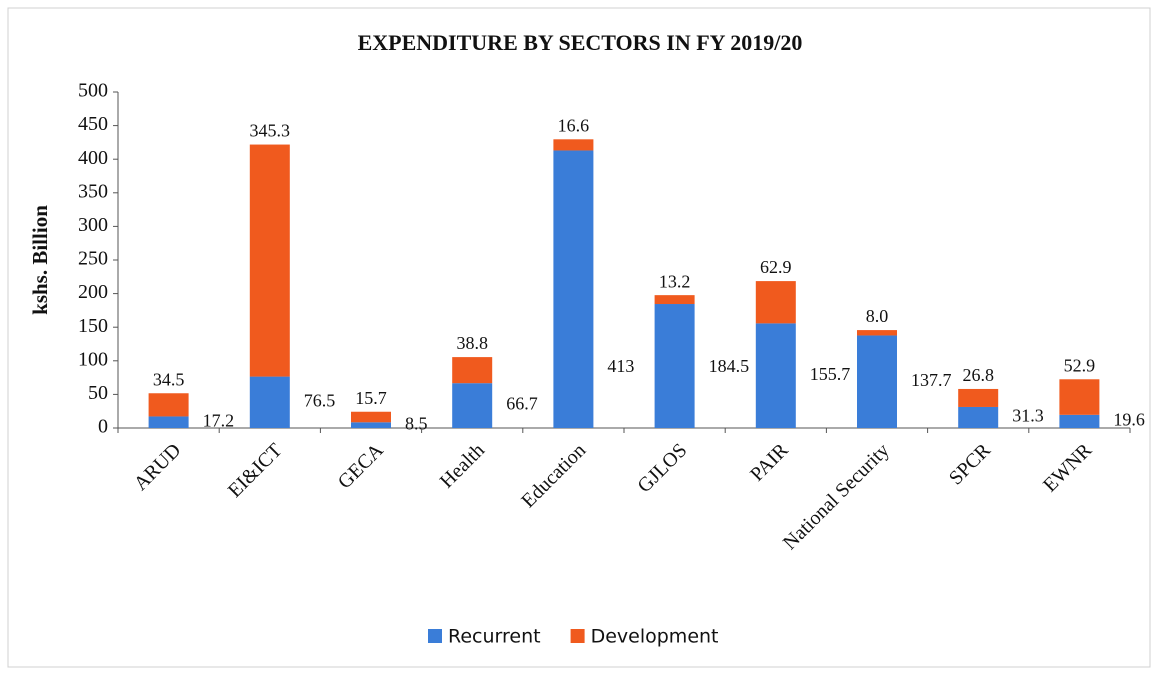  I want to click on y-tick-label: 500, so click(93, 91).